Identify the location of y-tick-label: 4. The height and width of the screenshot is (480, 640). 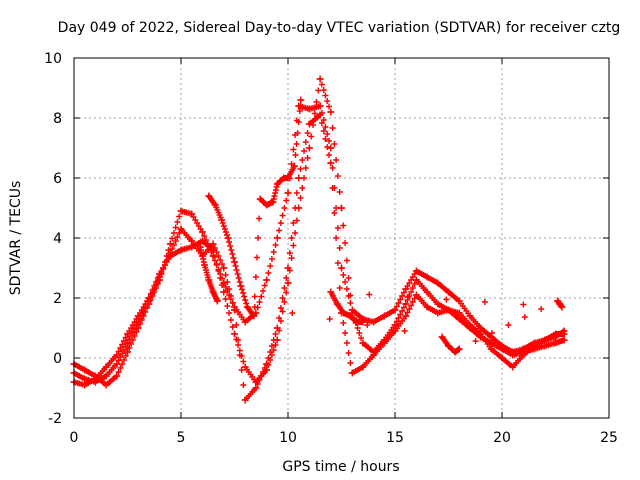
(57, 239).